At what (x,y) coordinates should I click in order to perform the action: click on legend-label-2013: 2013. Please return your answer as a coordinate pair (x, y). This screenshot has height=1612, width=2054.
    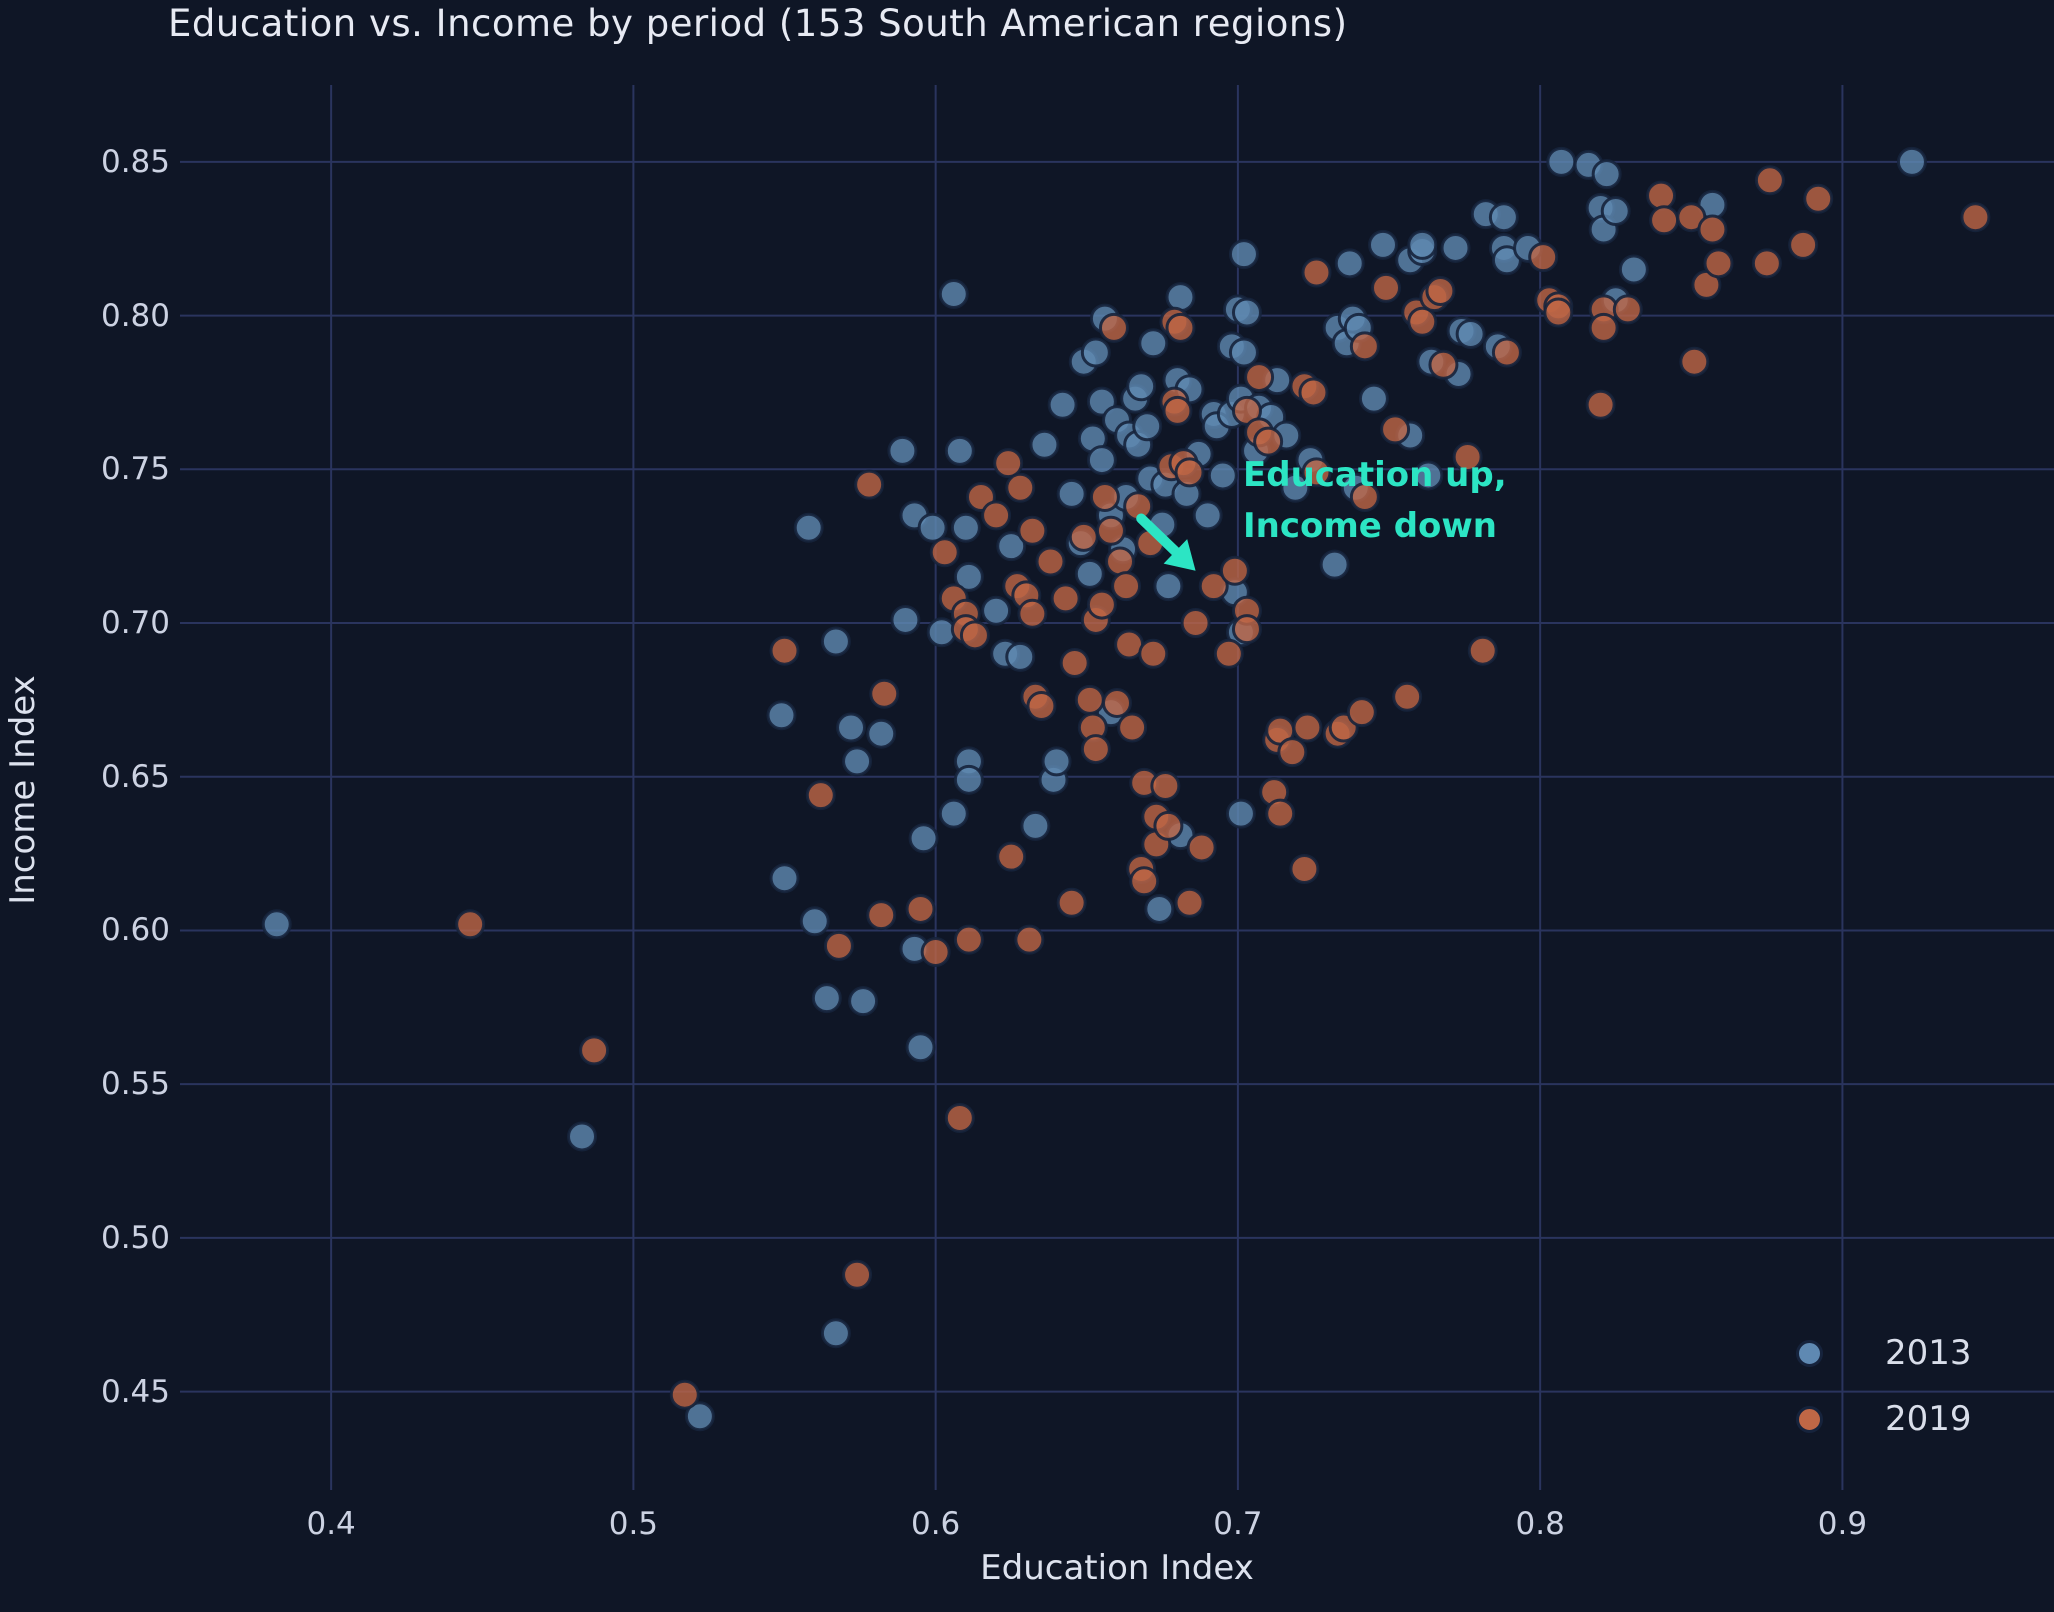
    Looking at the image, I should click on (1928, 1353).